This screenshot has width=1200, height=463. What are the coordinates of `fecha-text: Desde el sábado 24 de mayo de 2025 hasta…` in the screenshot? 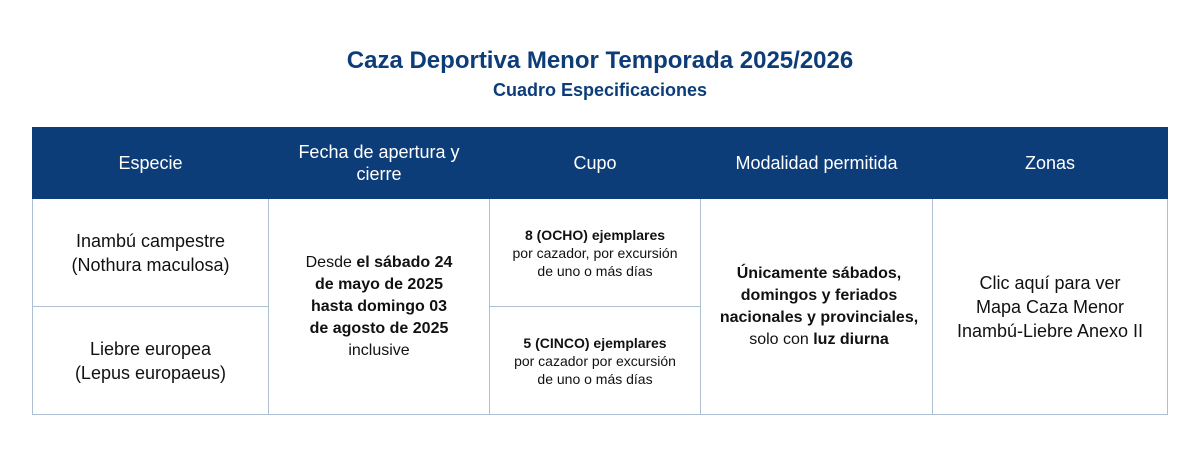 It's located at (379, 307).